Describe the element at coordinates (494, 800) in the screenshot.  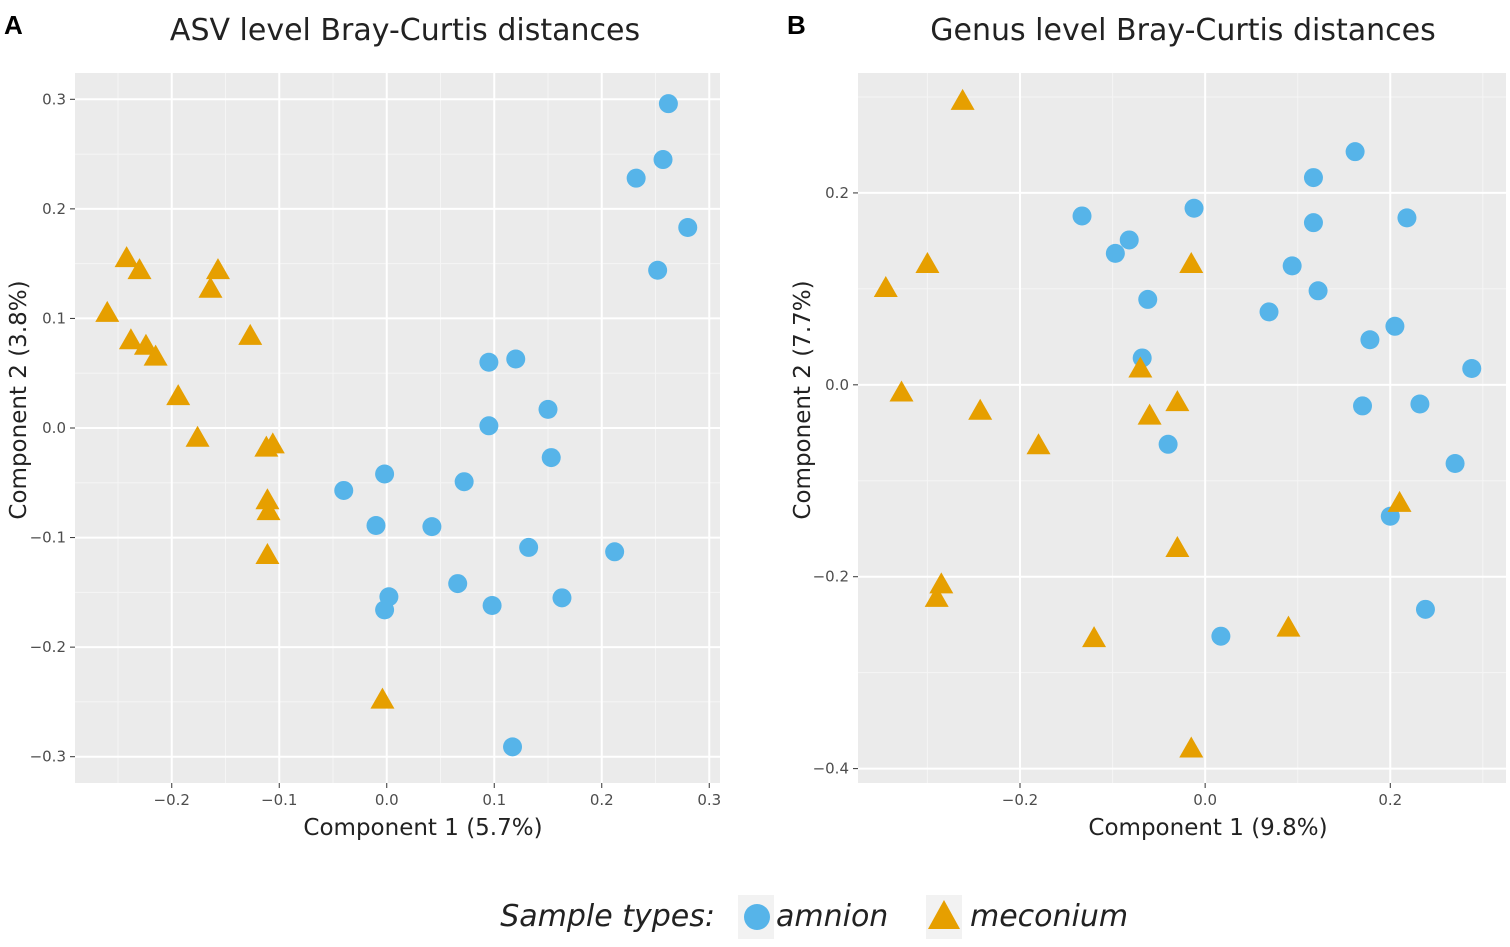
I see `panel-a-x-tick-label: 0.1` at that location.